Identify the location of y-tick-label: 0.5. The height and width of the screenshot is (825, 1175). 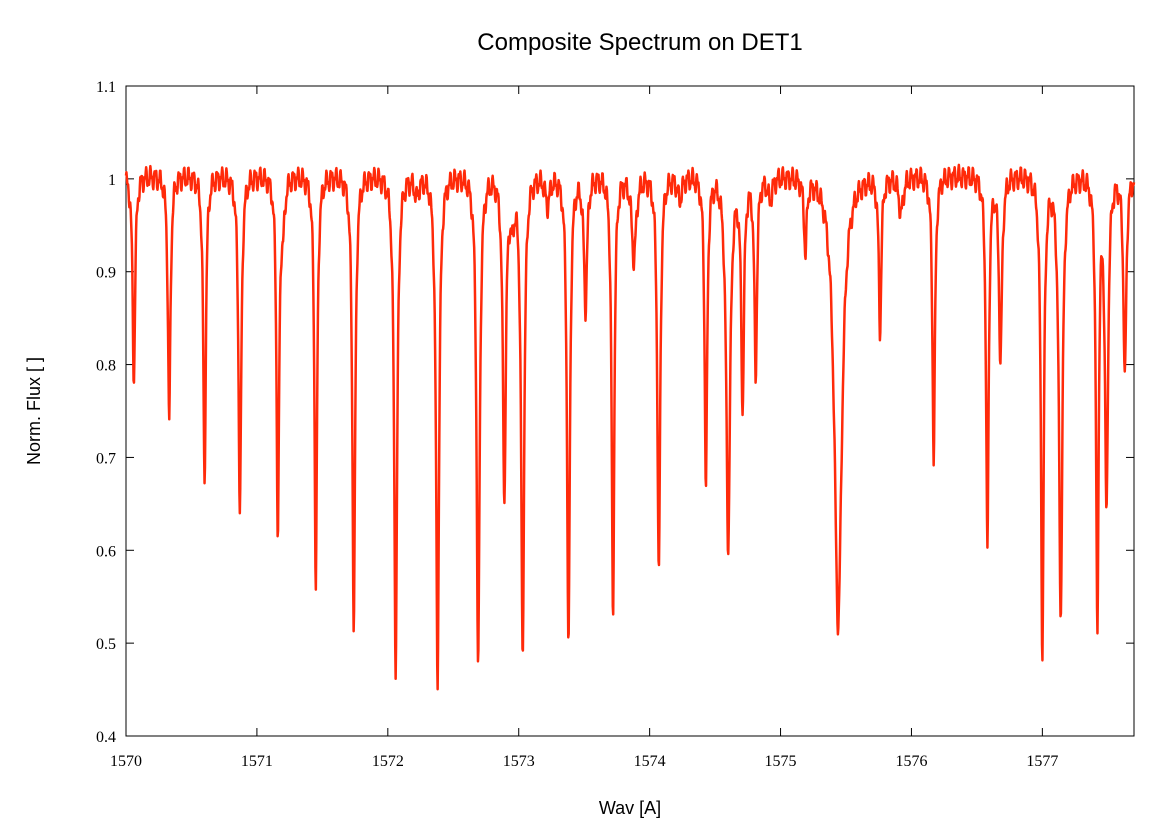
(106, 644).